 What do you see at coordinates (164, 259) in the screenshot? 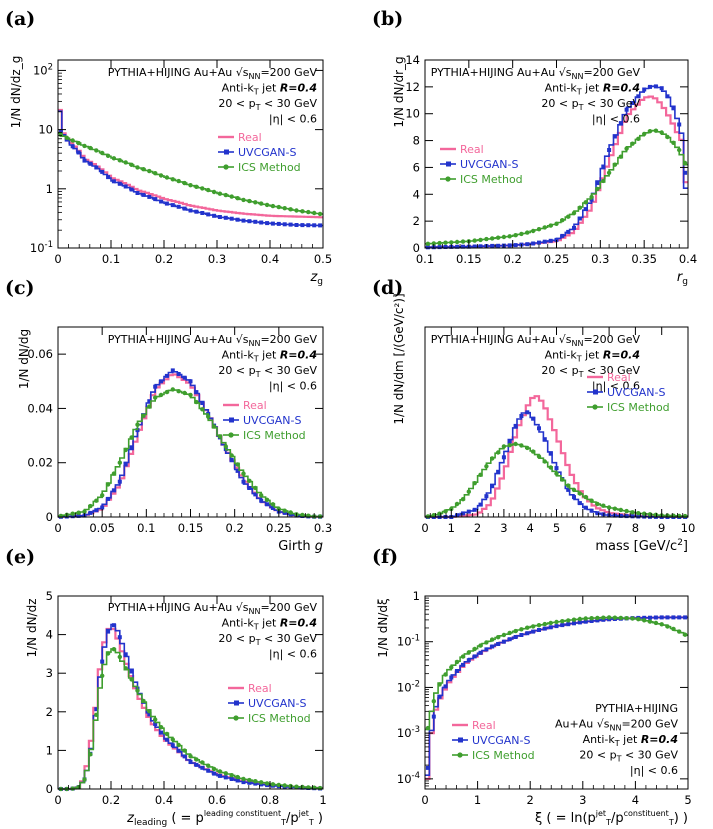
I see `x-tick-label: 0.2` at bounding box center [164, 259].